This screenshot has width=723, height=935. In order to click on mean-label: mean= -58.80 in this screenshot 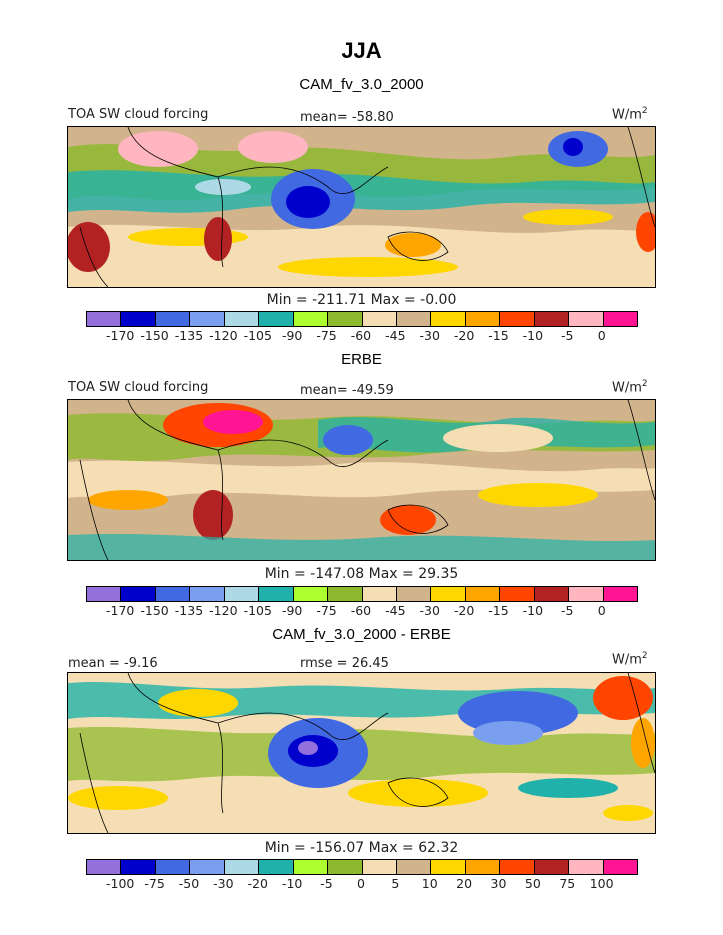, I will do `click(347, 117)`.